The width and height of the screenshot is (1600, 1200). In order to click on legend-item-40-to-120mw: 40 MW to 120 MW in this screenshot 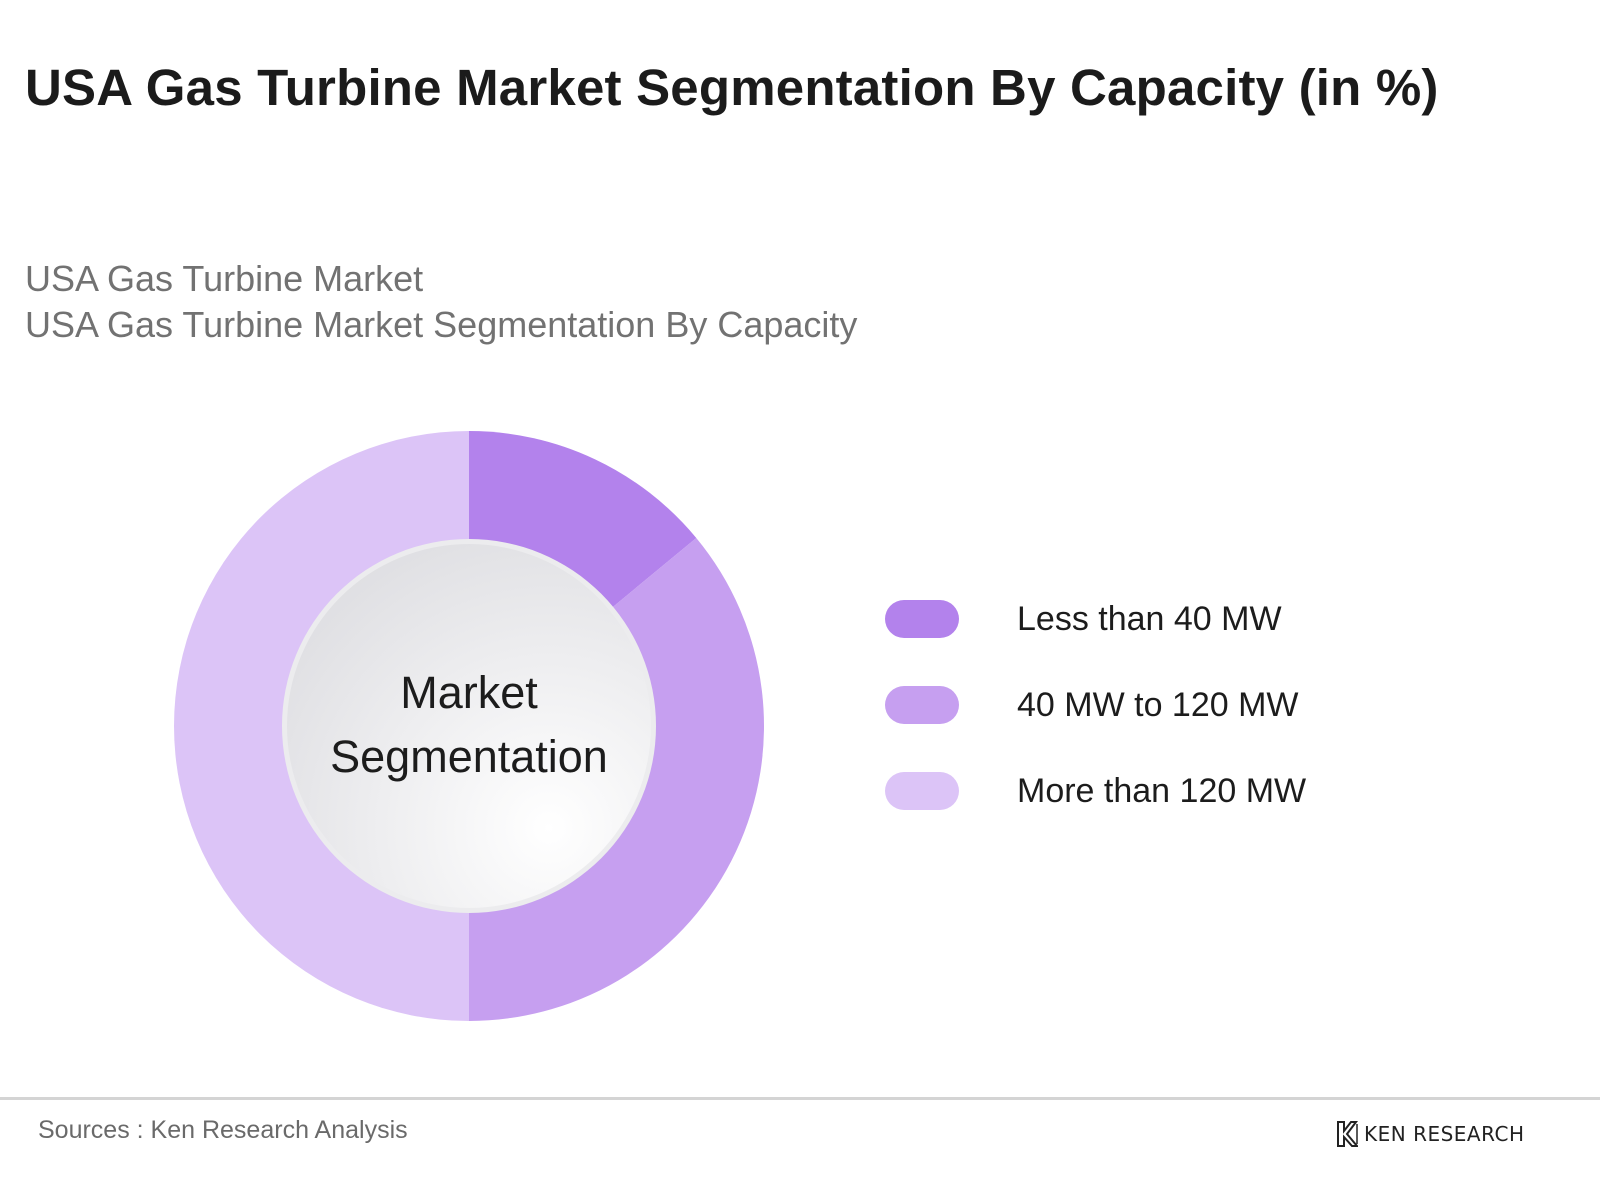, I will do `click(1125, 705)`.